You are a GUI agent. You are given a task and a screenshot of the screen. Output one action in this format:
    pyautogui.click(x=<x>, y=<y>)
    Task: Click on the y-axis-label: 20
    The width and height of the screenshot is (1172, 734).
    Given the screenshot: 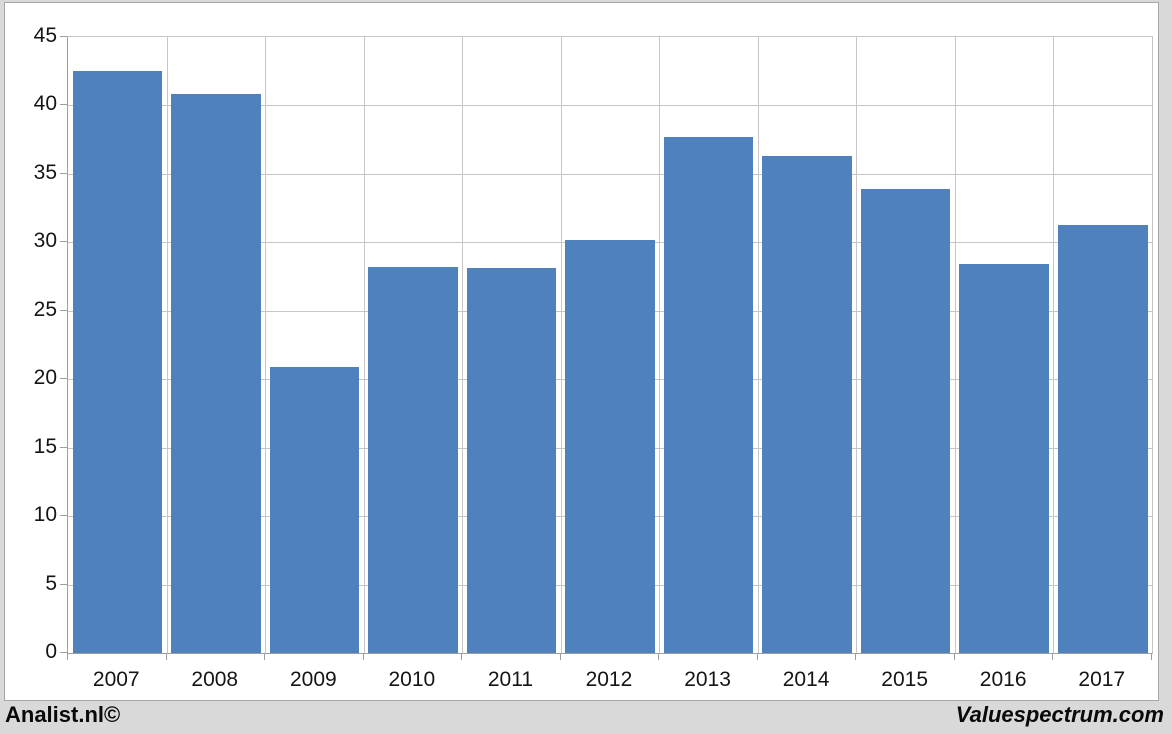 What is the action you would take?
    pyautogui.click(x=45, y=377)
    